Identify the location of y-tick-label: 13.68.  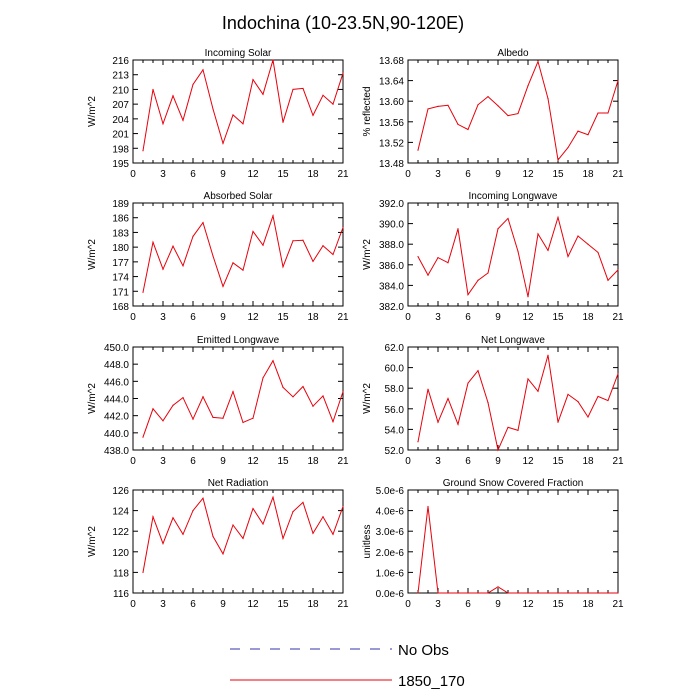
(391, 61).